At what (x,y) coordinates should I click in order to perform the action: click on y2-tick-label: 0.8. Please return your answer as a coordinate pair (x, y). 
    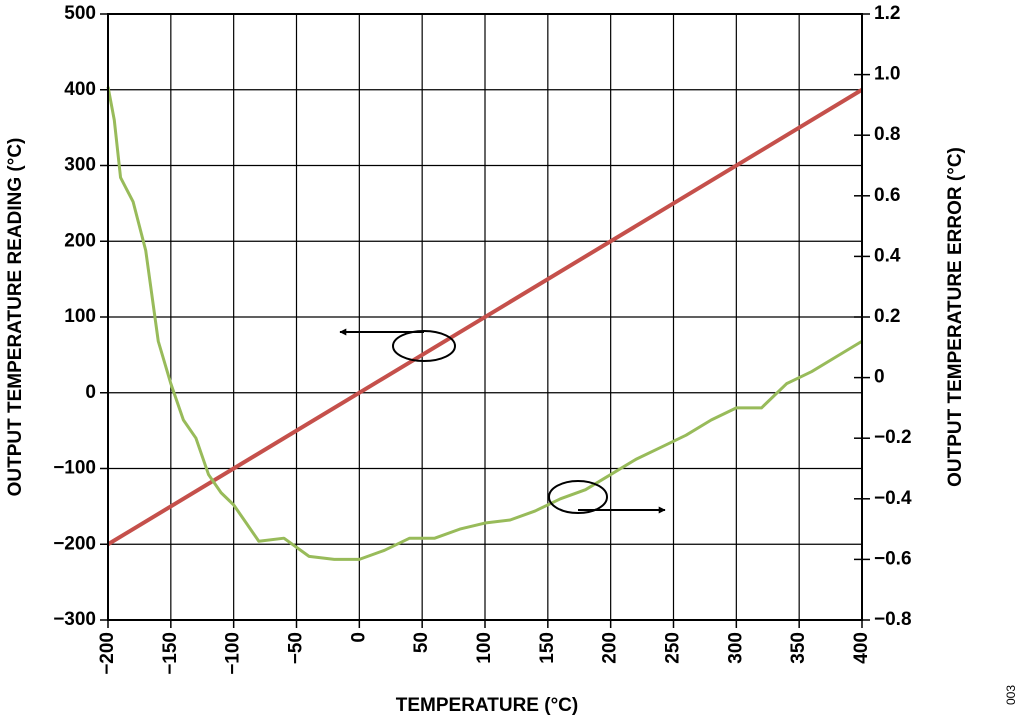
    Looking at the image, I should click on (887, 134).